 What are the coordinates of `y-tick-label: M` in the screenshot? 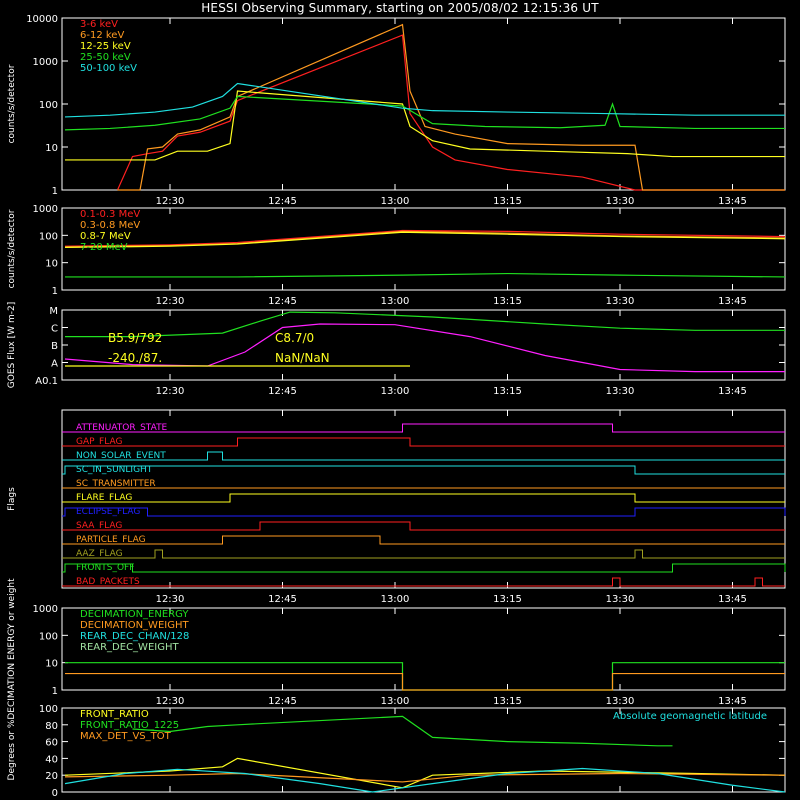 It's located at (53, 311).